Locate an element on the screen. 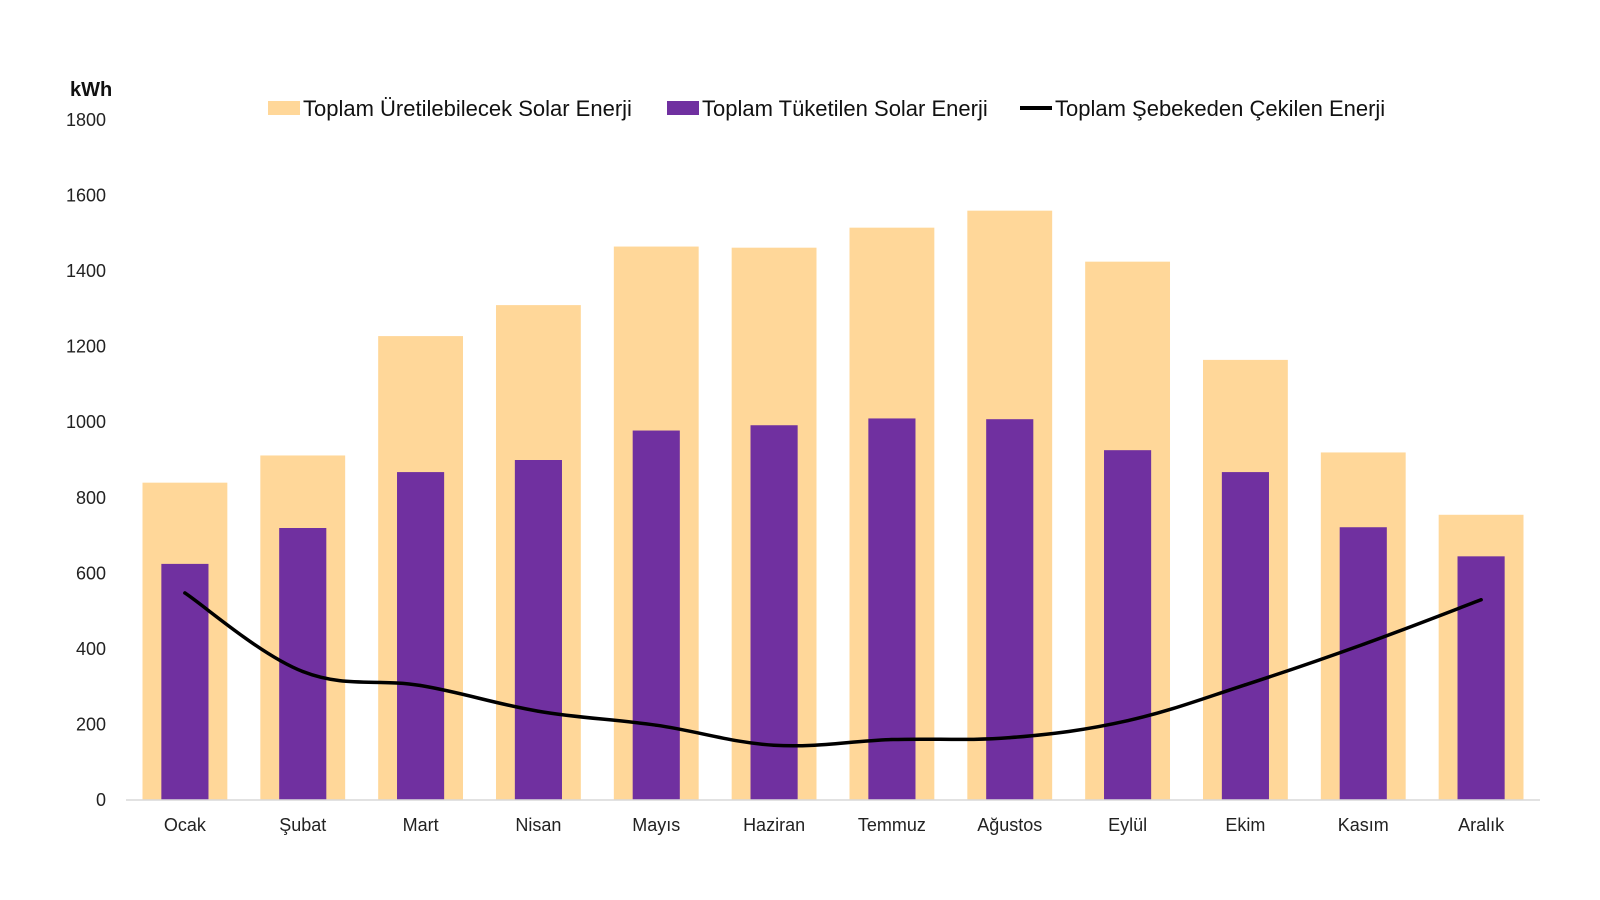 Image resolution: width=1600 pixels, height=900 pixels. y-tick-label: 1000 is located at coordinates (86, 422).